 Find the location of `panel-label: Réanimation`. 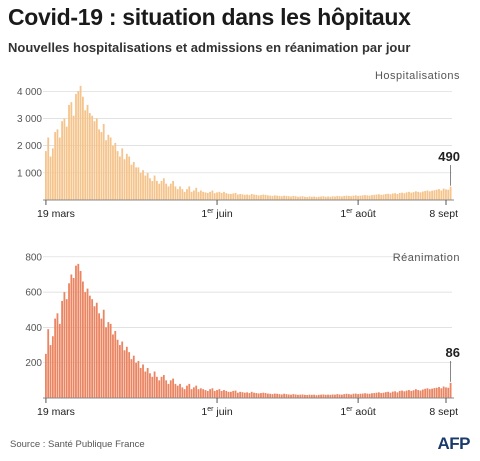

panel-label: Réanimation is located at coordinates (426, 258).